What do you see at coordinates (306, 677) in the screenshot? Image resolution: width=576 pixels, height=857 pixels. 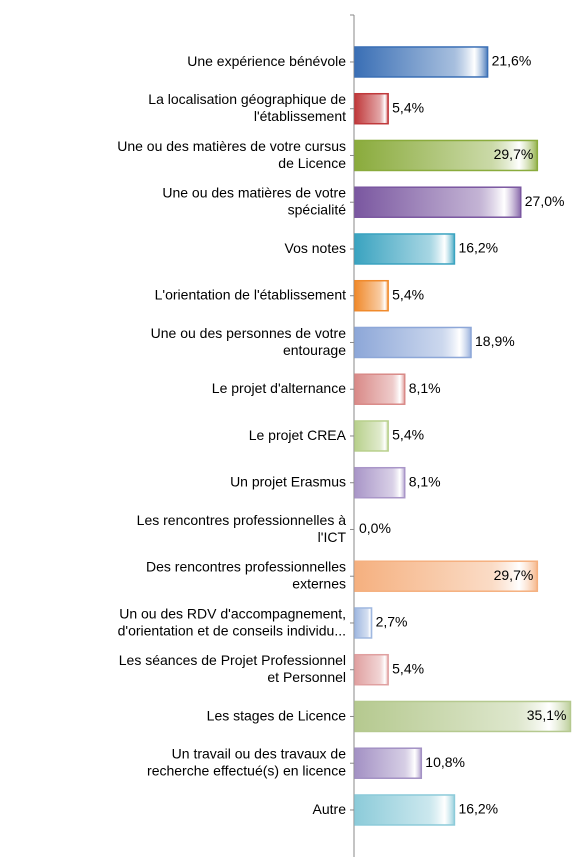 I see `category-label-line: et Personnel` at bounding box center [306, 677].